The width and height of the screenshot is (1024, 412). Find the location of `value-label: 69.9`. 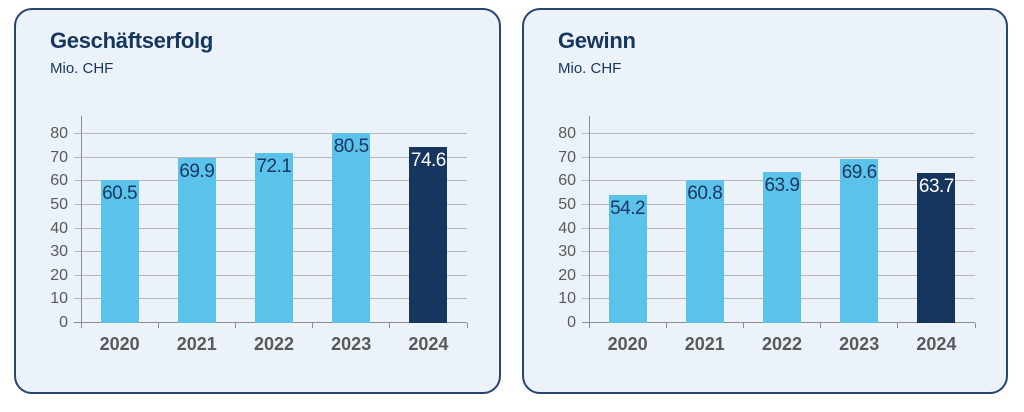

value-label: 69.9 is located at coordinates (197, 172).